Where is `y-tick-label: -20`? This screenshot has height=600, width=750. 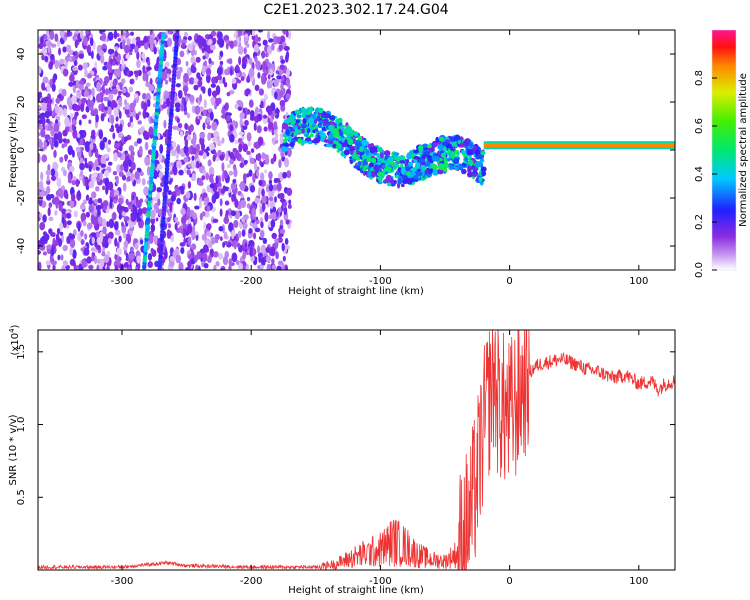
y-tick-label: -20 is located at coordinates (21, 198).